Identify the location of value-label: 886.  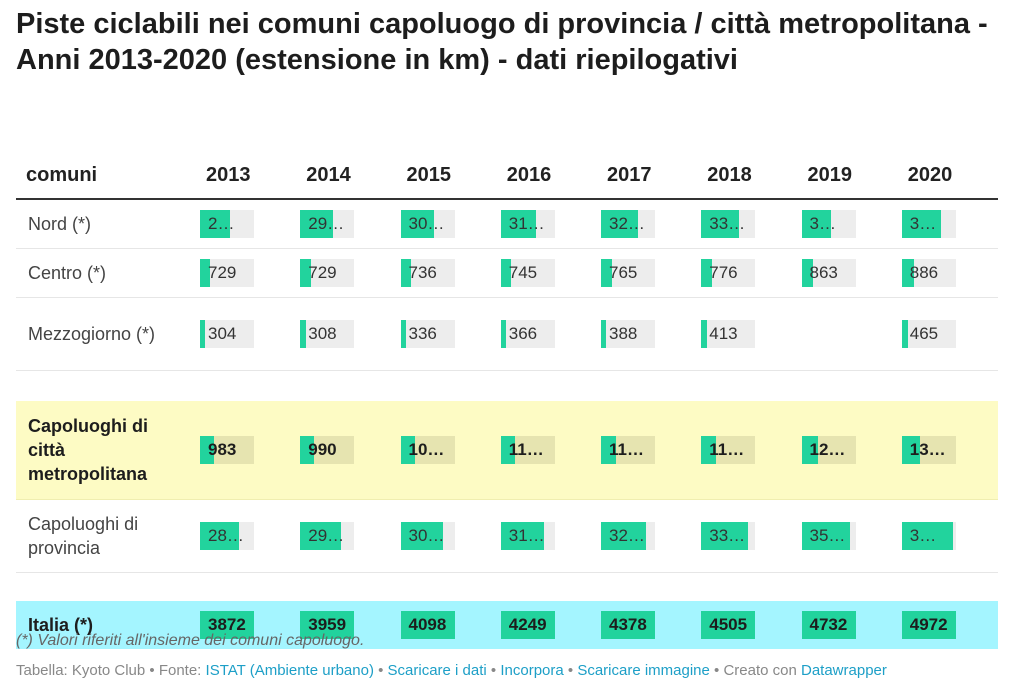
(924, 272).